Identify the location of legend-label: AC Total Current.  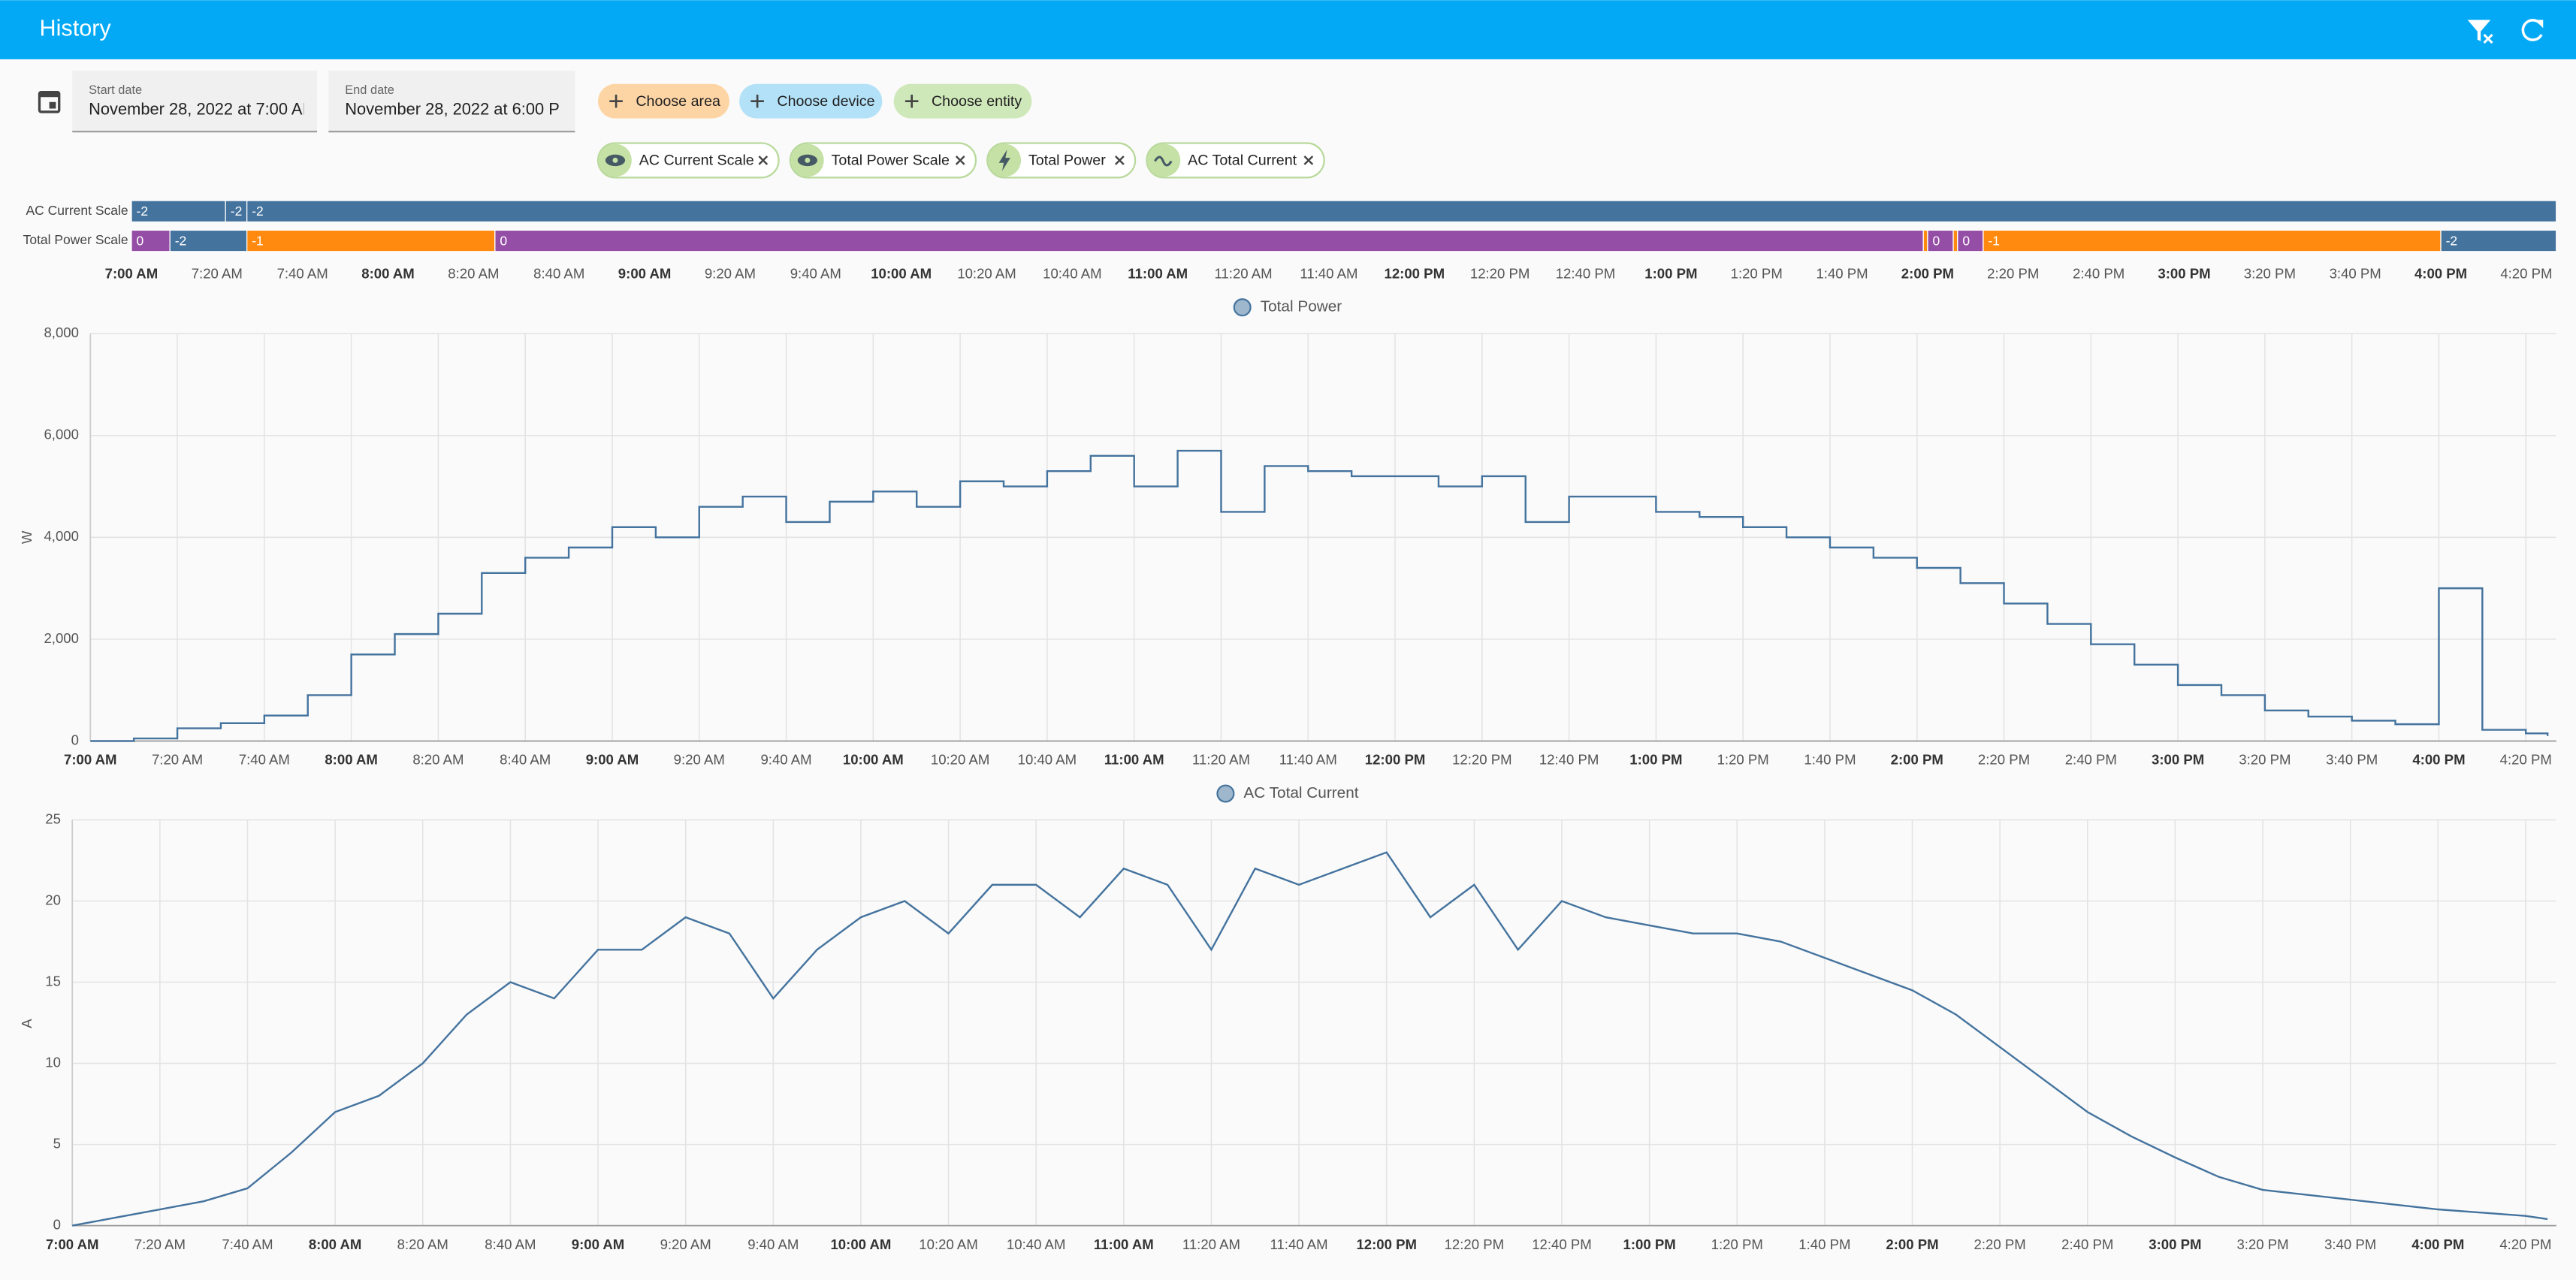
(1300, 793).